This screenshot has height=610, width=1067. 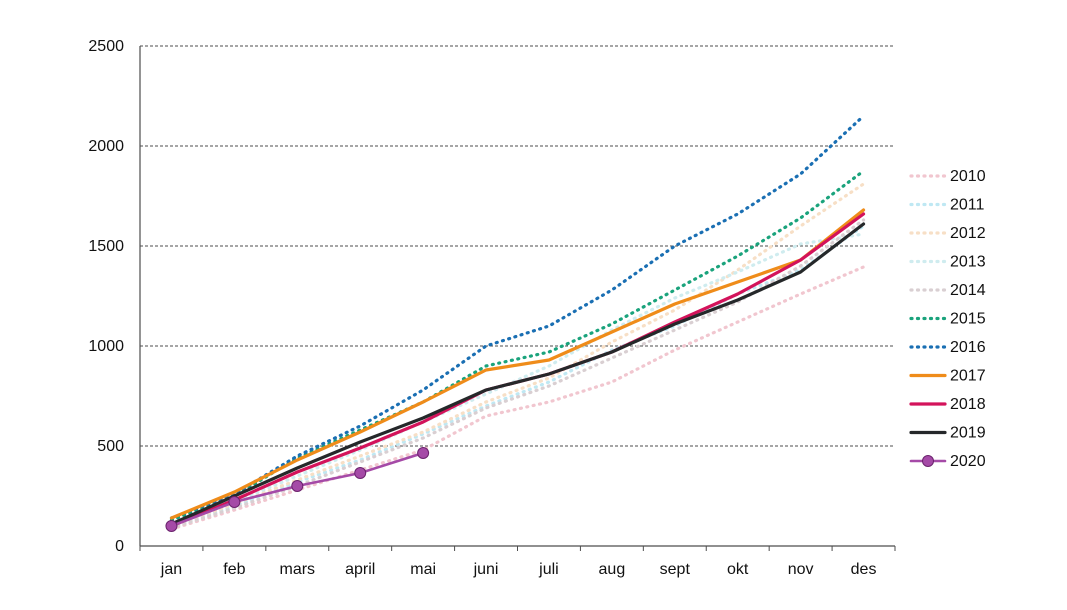 I want to click on x-tick-label: mars, so click(x=298, y=569).